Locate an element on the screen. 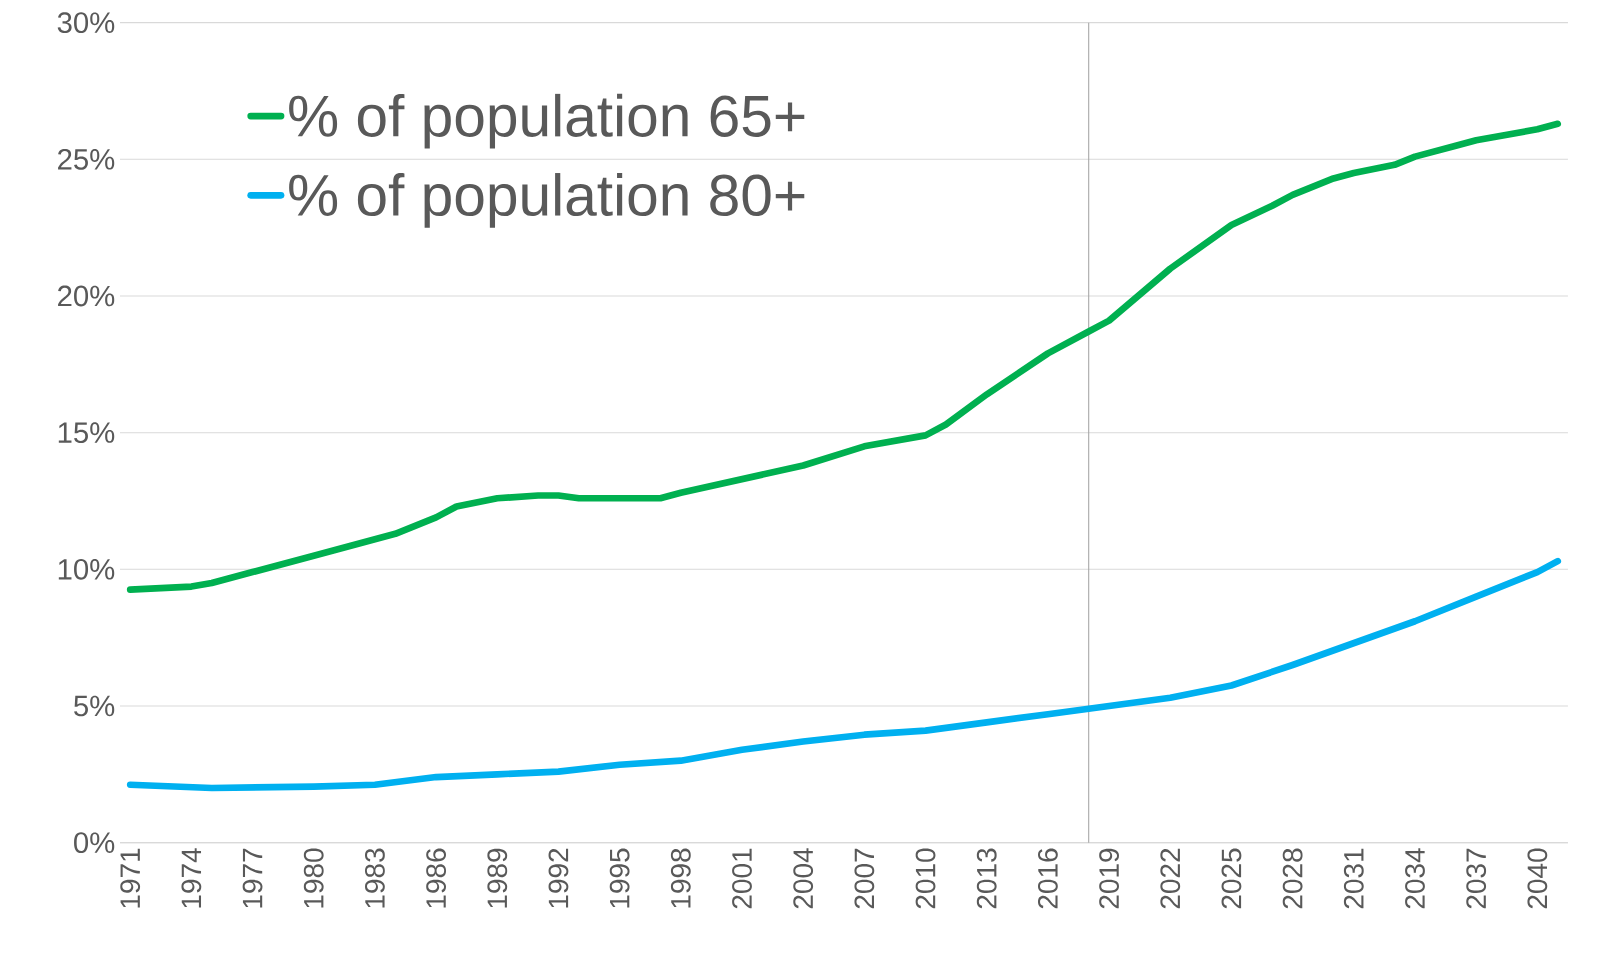 The width and height of the screenshot is (1602, 978). x-tick-label: 2001 is located at coordinates (742, 878).